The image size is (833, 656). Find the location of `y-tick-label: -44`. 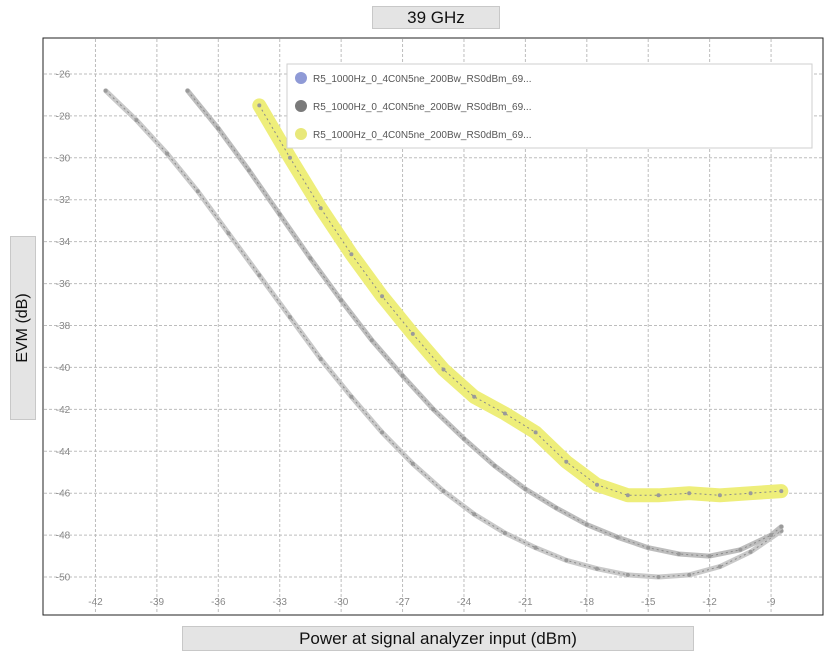

y-tick-label: -44 is located at coordinates (63, 452).